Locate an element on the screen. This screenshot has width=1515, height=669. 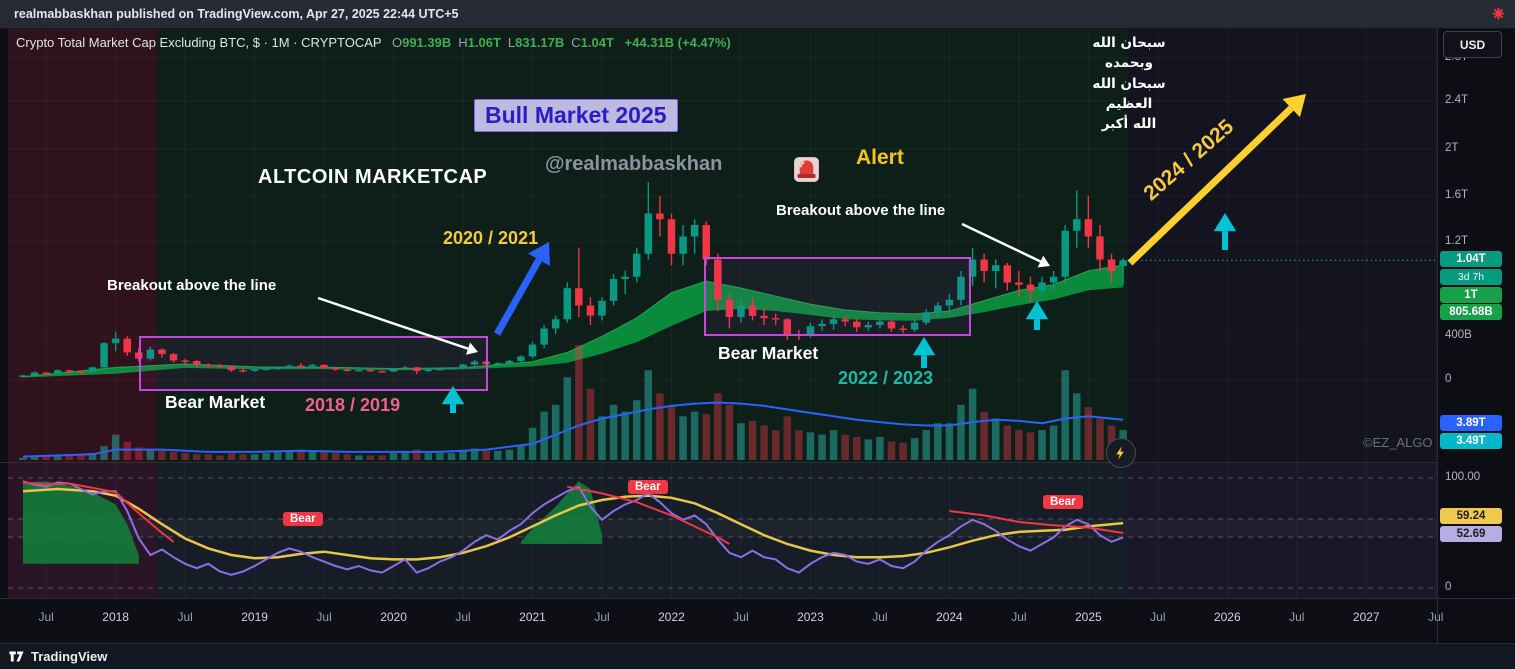
label-2018-2019: 2018 / 2019 is located at coordinates (353, 405).